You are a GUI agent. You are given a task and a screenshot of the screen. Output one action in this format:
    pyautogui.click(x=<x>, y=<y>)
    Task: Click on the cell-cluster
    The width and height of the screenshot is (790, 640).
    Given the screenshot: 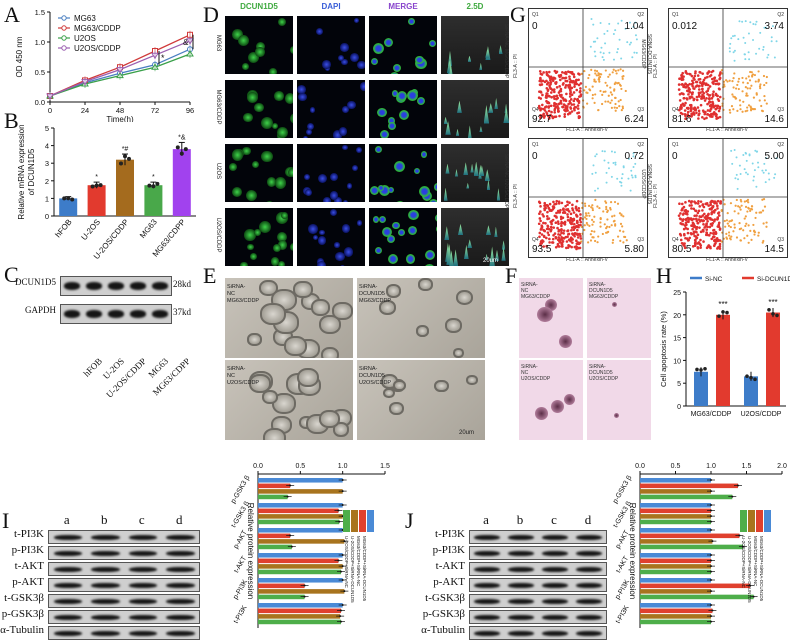 What is the action you would take?
    pyautogui.click(x=329, y=419)
    